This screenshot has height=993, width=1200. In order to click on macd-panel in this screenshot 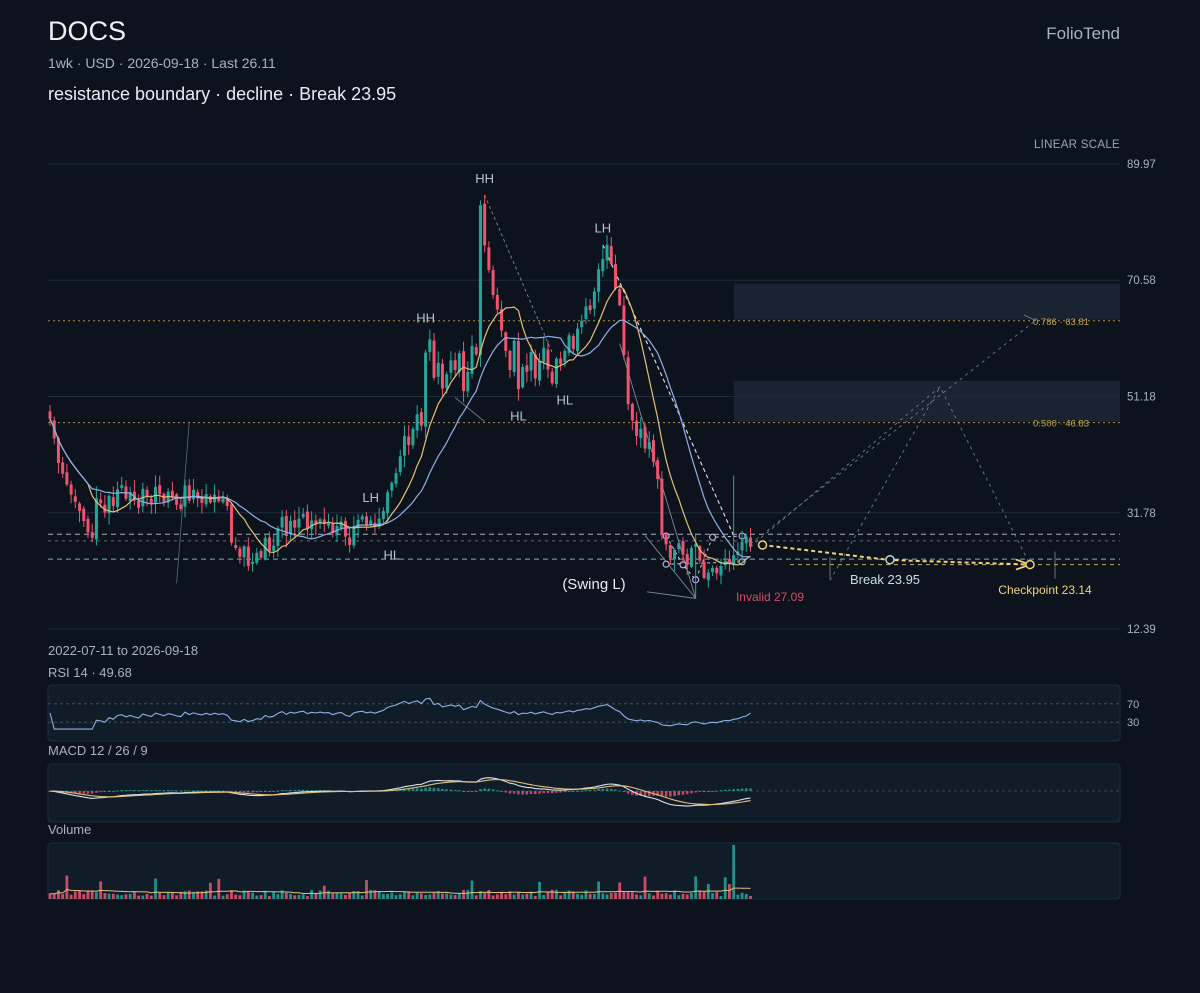, I will do `click(584, 793)`.